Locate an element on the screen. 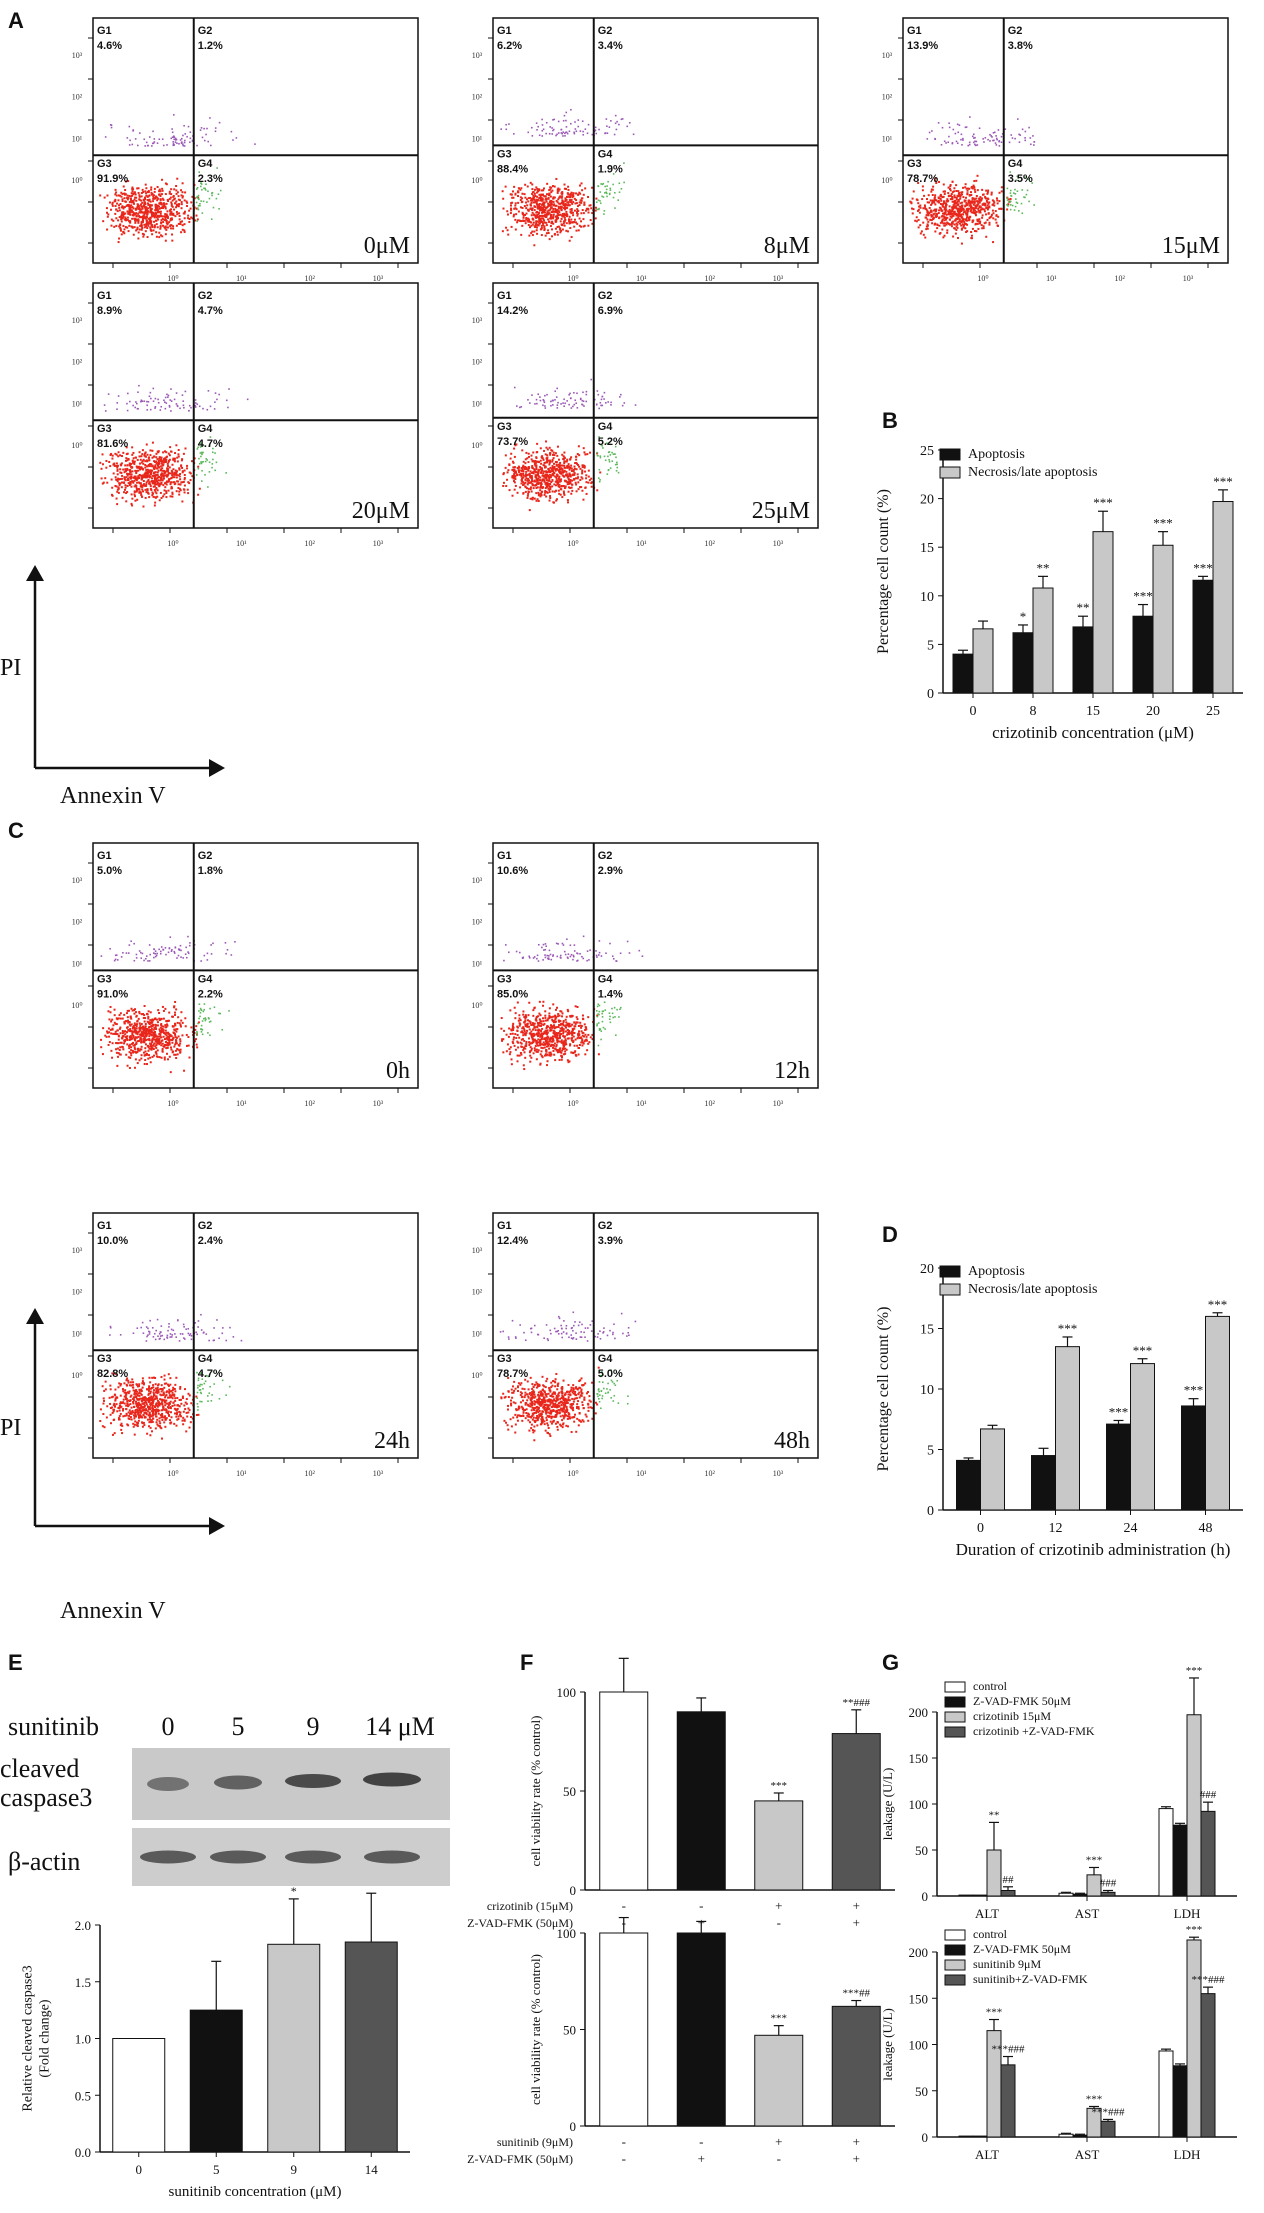  y-tick-label: 10² is located at coordinates (77, 97).